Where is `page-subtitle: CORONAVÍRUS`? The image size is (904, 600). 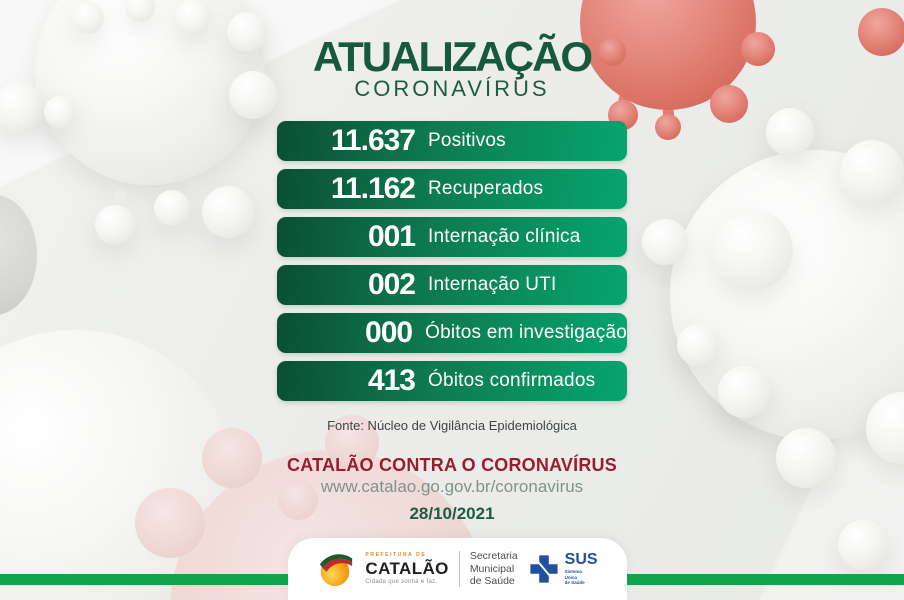 page-subtitle: CORONAVÍRUS is located at coordinates (452, 88).